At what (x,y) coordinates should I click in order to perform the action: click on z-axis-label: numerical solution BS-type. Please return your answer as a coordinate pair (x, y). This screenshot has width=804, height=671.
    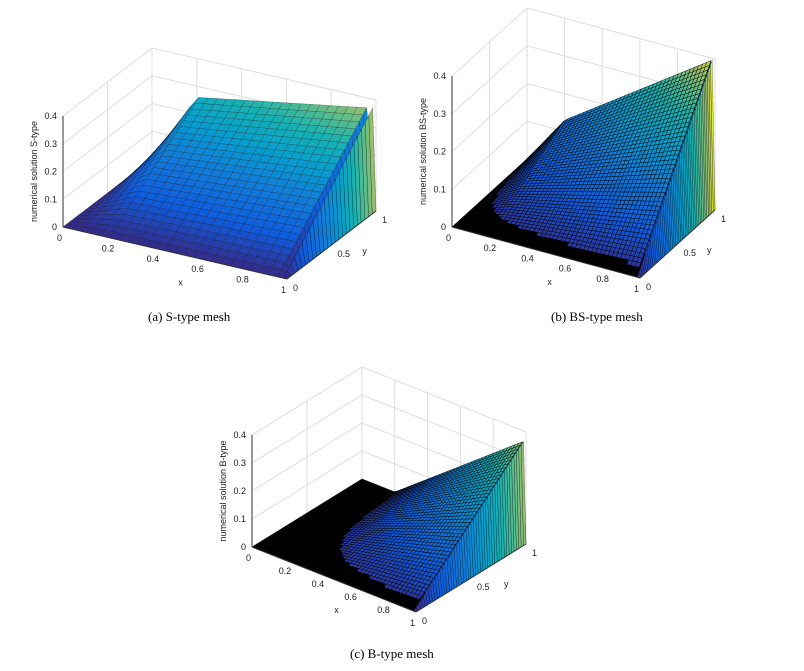
    Looking at the image, I should click on (423, 151).